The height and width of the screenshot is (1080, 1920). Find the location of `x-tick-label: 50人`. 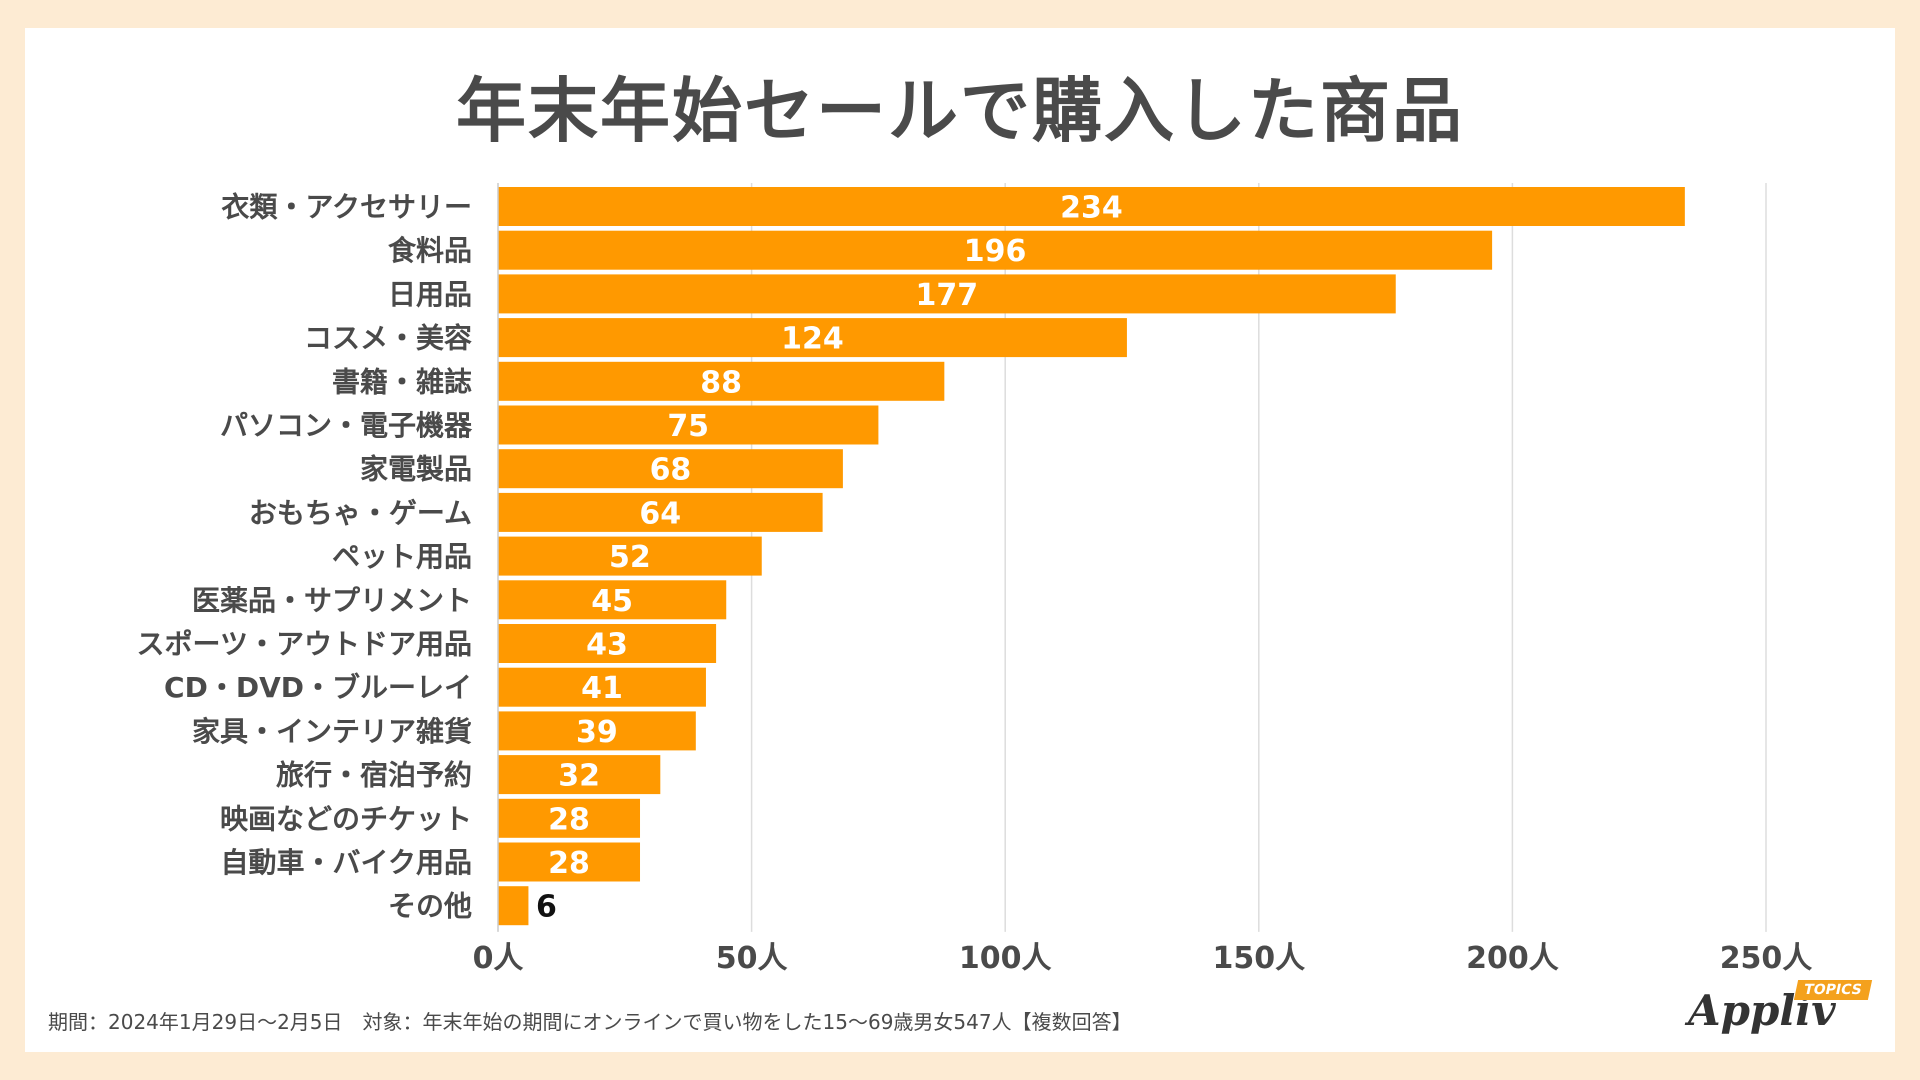

x-tick-label: 50人 is located at coordinates (752, 958).